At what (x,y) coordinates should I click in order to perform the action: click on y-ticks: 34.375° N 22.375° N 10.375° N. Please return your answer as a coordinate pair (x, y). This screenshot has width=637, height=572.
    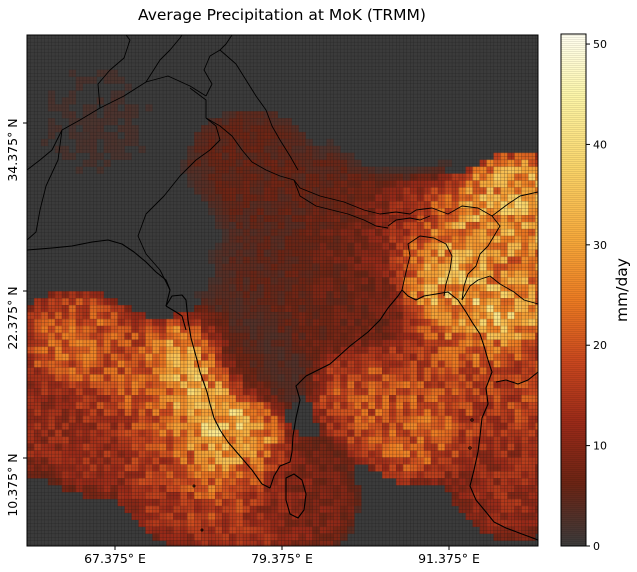
    Looking at the image, I should click on (16, 317).